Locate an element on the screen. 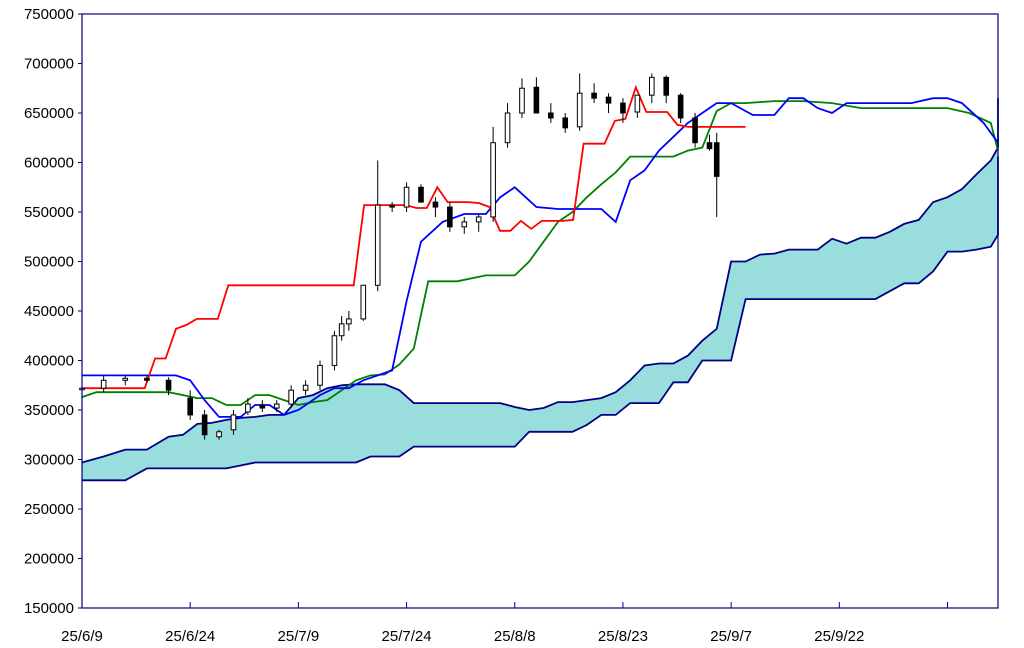 This screenshot has width=1024, height=648. y-tick-label: 750000 is located at coordinates (49, 14).